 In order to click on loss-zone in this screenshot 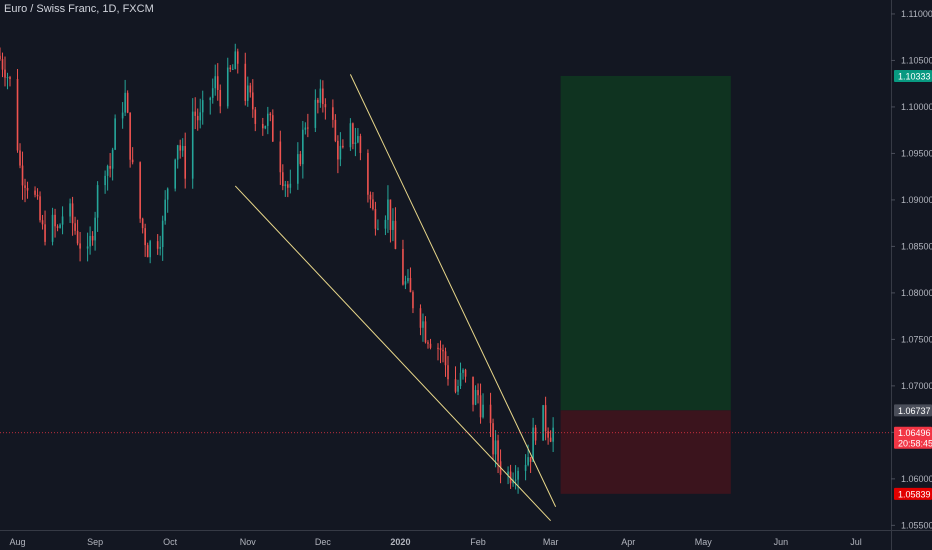, I will do `click(645, 452)`.